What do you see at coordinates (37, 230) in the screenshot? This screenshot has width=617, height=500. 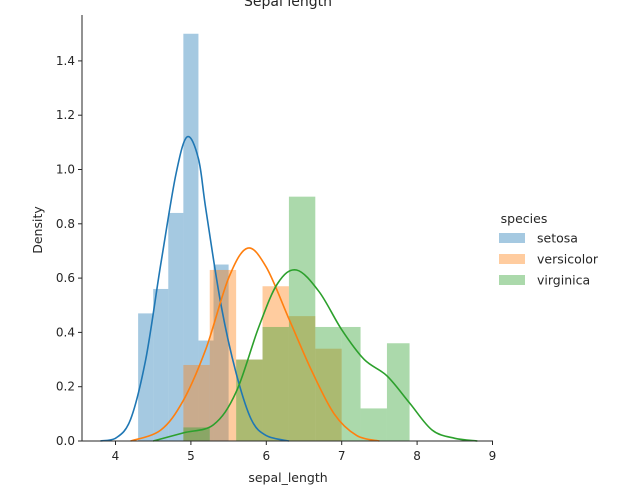 I see `y-axis-label: Density` at bounding box center [37, 230].